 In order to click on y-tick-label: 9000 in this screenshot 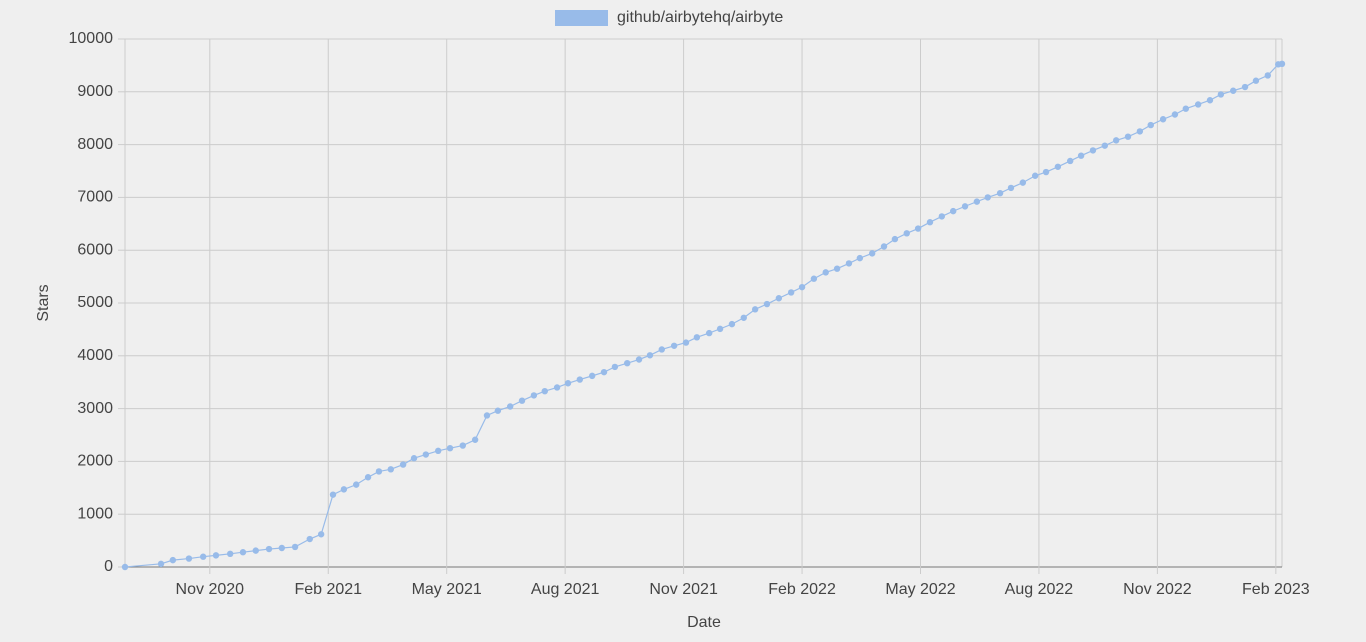, I will do `click(95, 91)`.